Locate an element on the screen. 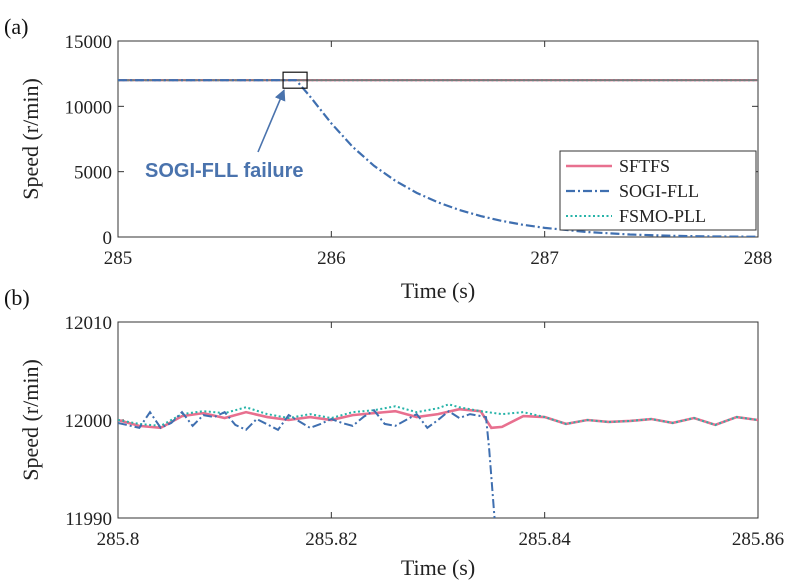  y-tick-label: 11990 is located at coordinates (88, 519).